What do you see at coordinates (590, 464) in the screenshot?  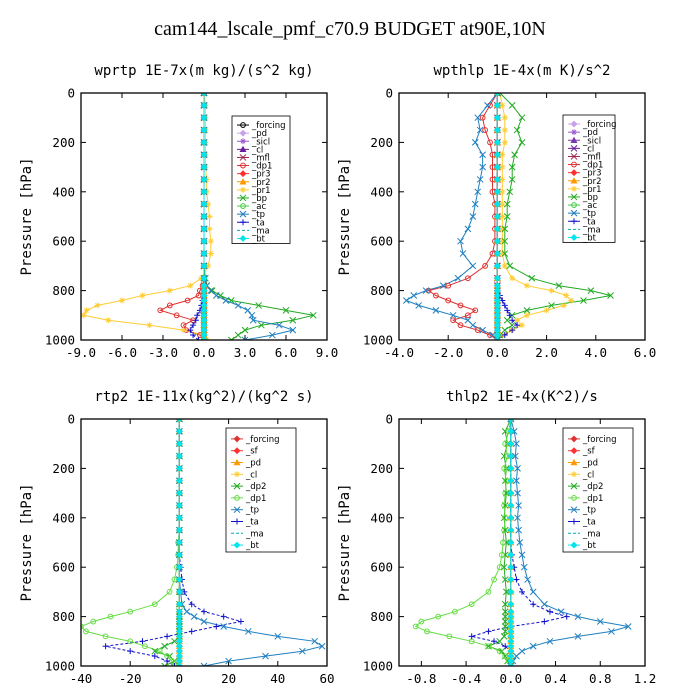 I see `legend-label: _pd` at bounding box center [590, 464].